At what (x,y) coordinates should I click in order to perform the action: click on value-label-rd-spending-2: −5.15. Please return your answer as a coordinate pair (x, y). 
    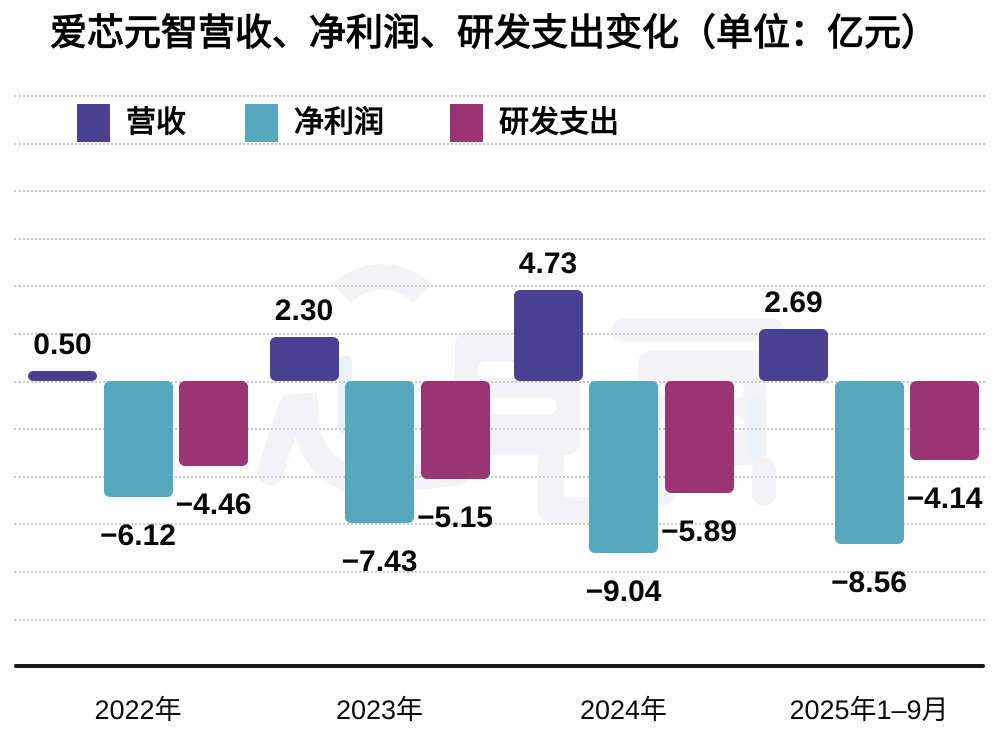
    Looking at the image, I should click on (455, 517).